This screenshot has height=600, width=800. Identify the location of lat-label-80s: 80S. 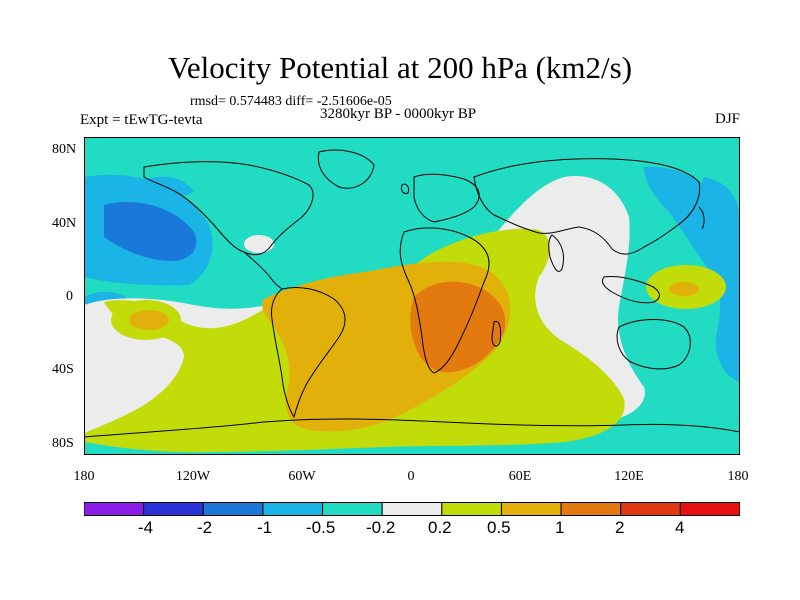
(63, 443).